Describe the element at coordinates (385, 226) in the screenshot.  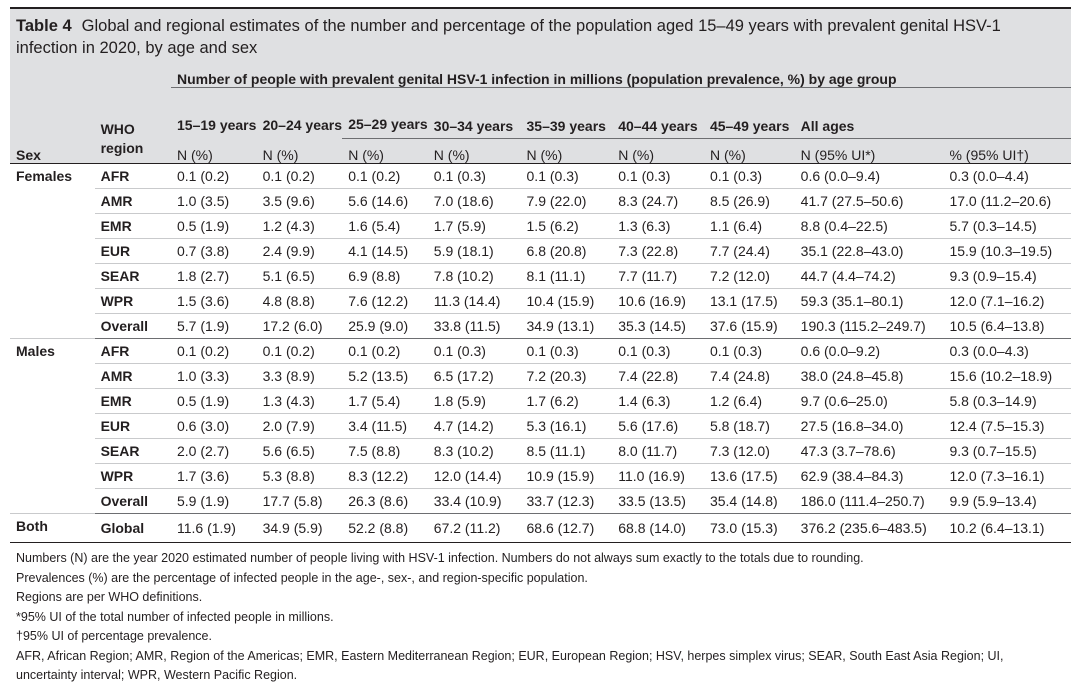
I see `value-cell: 1.6 (5.4)` at that location.